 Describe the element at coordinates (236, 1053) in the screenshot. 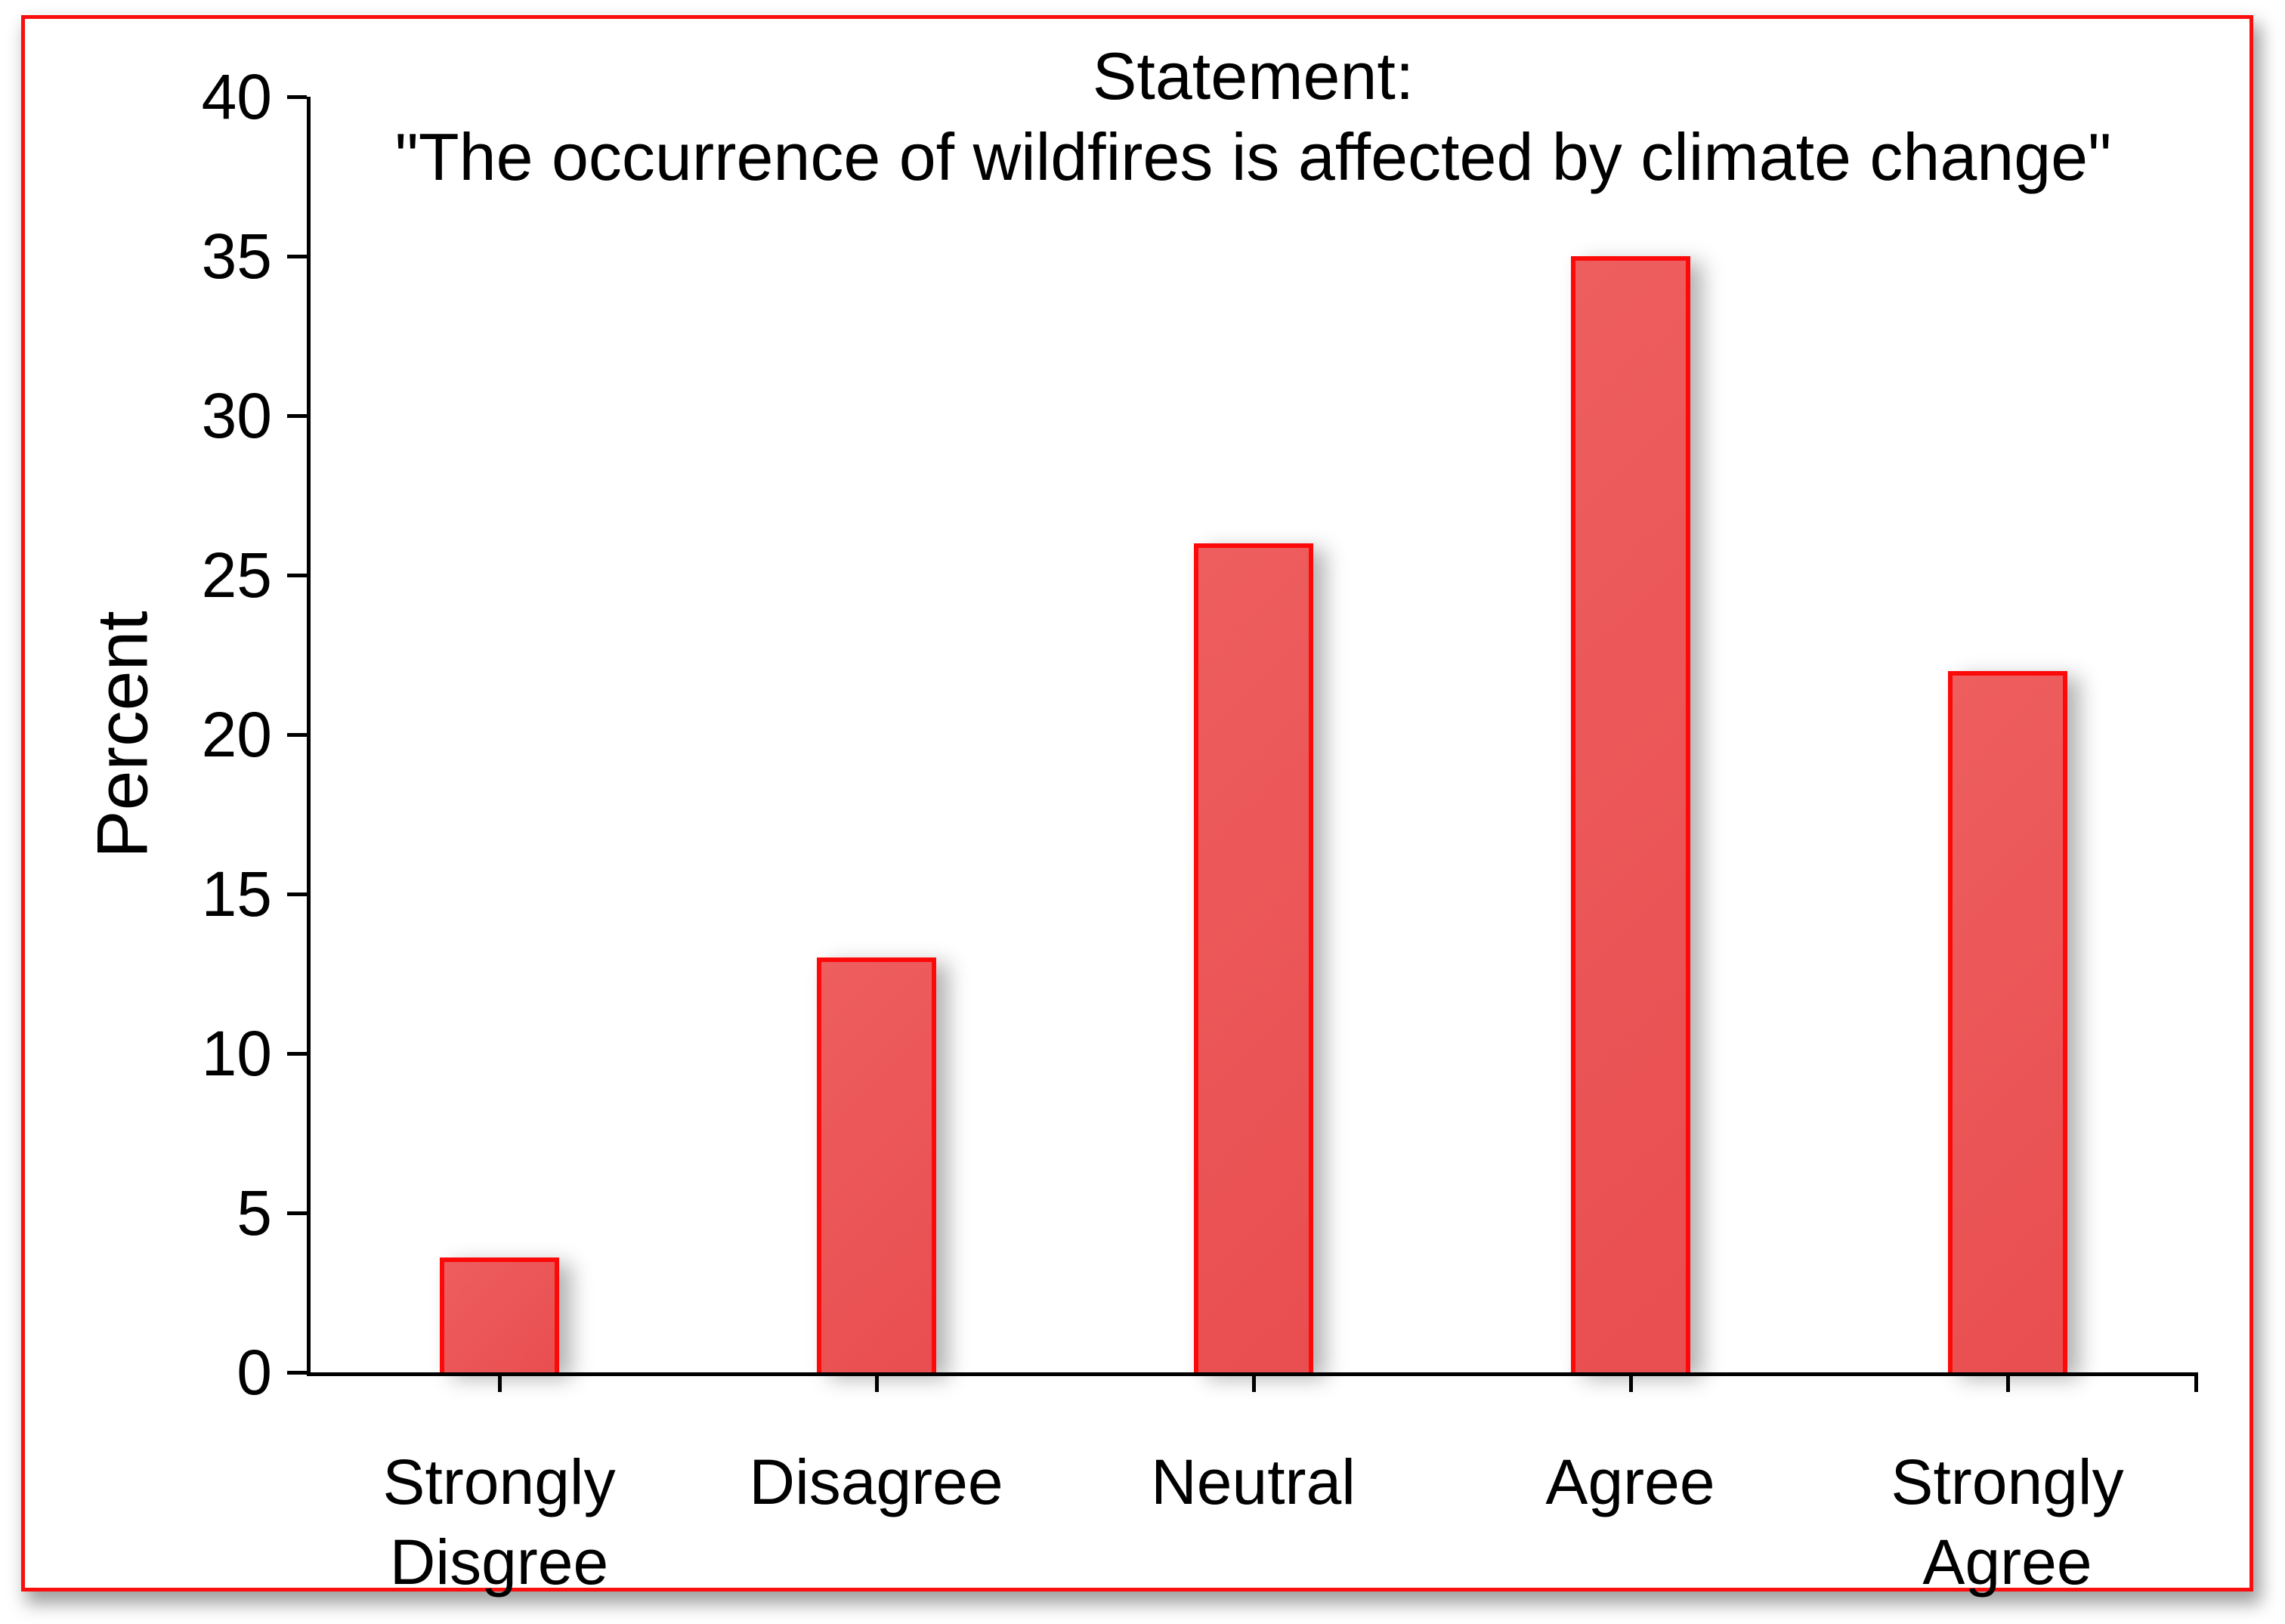

I see `y-tick-label-10: 10` at that location.